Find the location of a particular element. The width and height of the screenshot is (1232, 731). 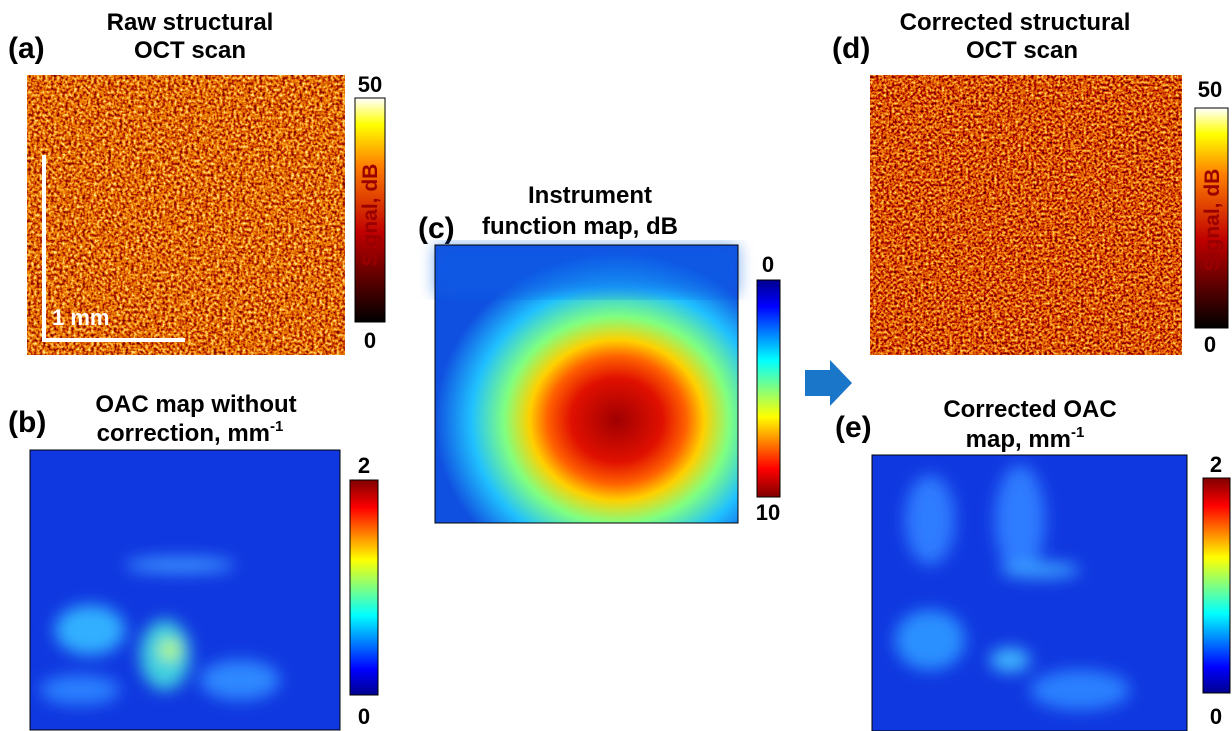

scale-bar is located at coordinates (113, 248).